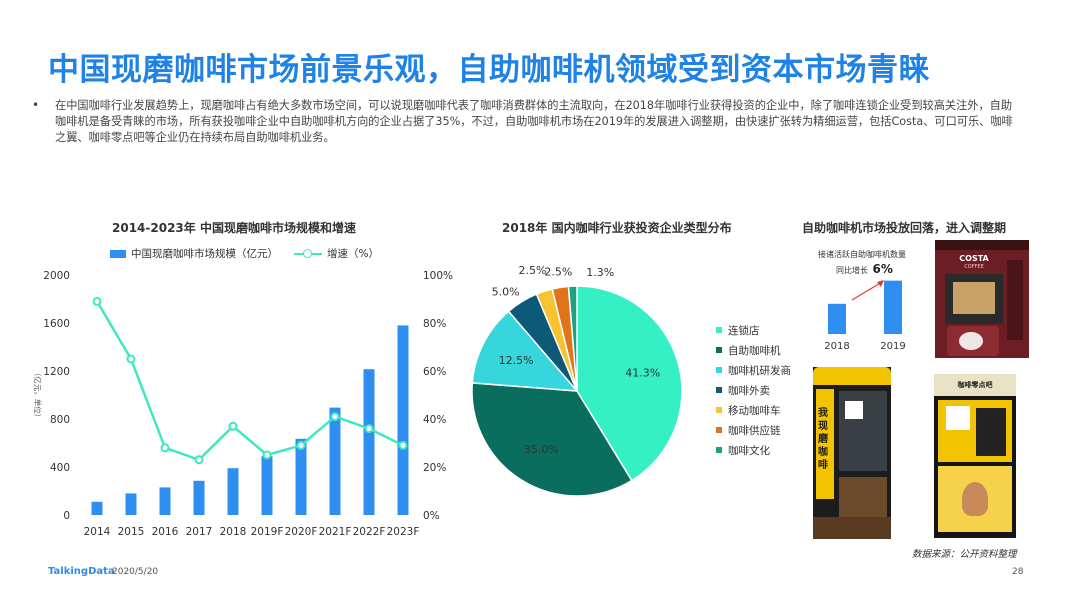 The width and height of the screenshot is (1066, 599). I want to click on left-axis-tick-label: 0, so click(66, 516).